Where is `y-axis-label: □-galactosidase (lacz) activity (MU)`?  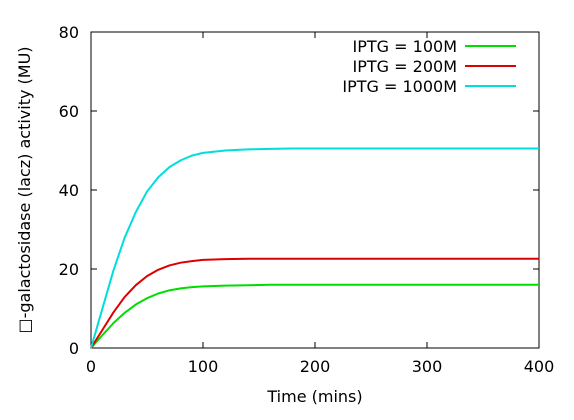 y-axis-label: □-galactosidase (lacz) activity (MU) is located at coordinates (24, 189).